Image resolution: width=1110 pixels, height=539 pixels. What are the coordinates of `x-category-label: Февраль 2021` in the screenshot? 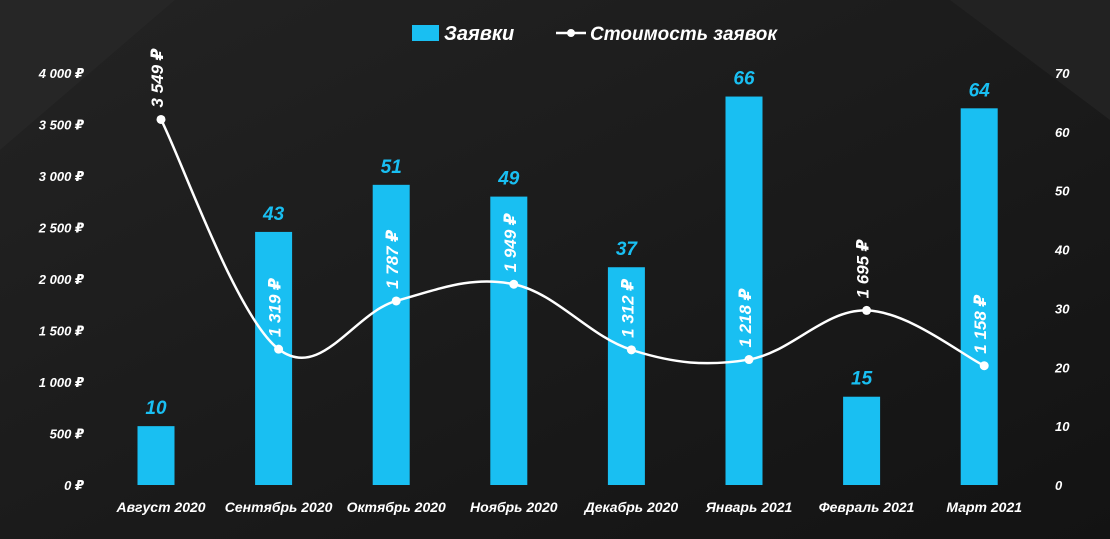 It's located at (867, 507).